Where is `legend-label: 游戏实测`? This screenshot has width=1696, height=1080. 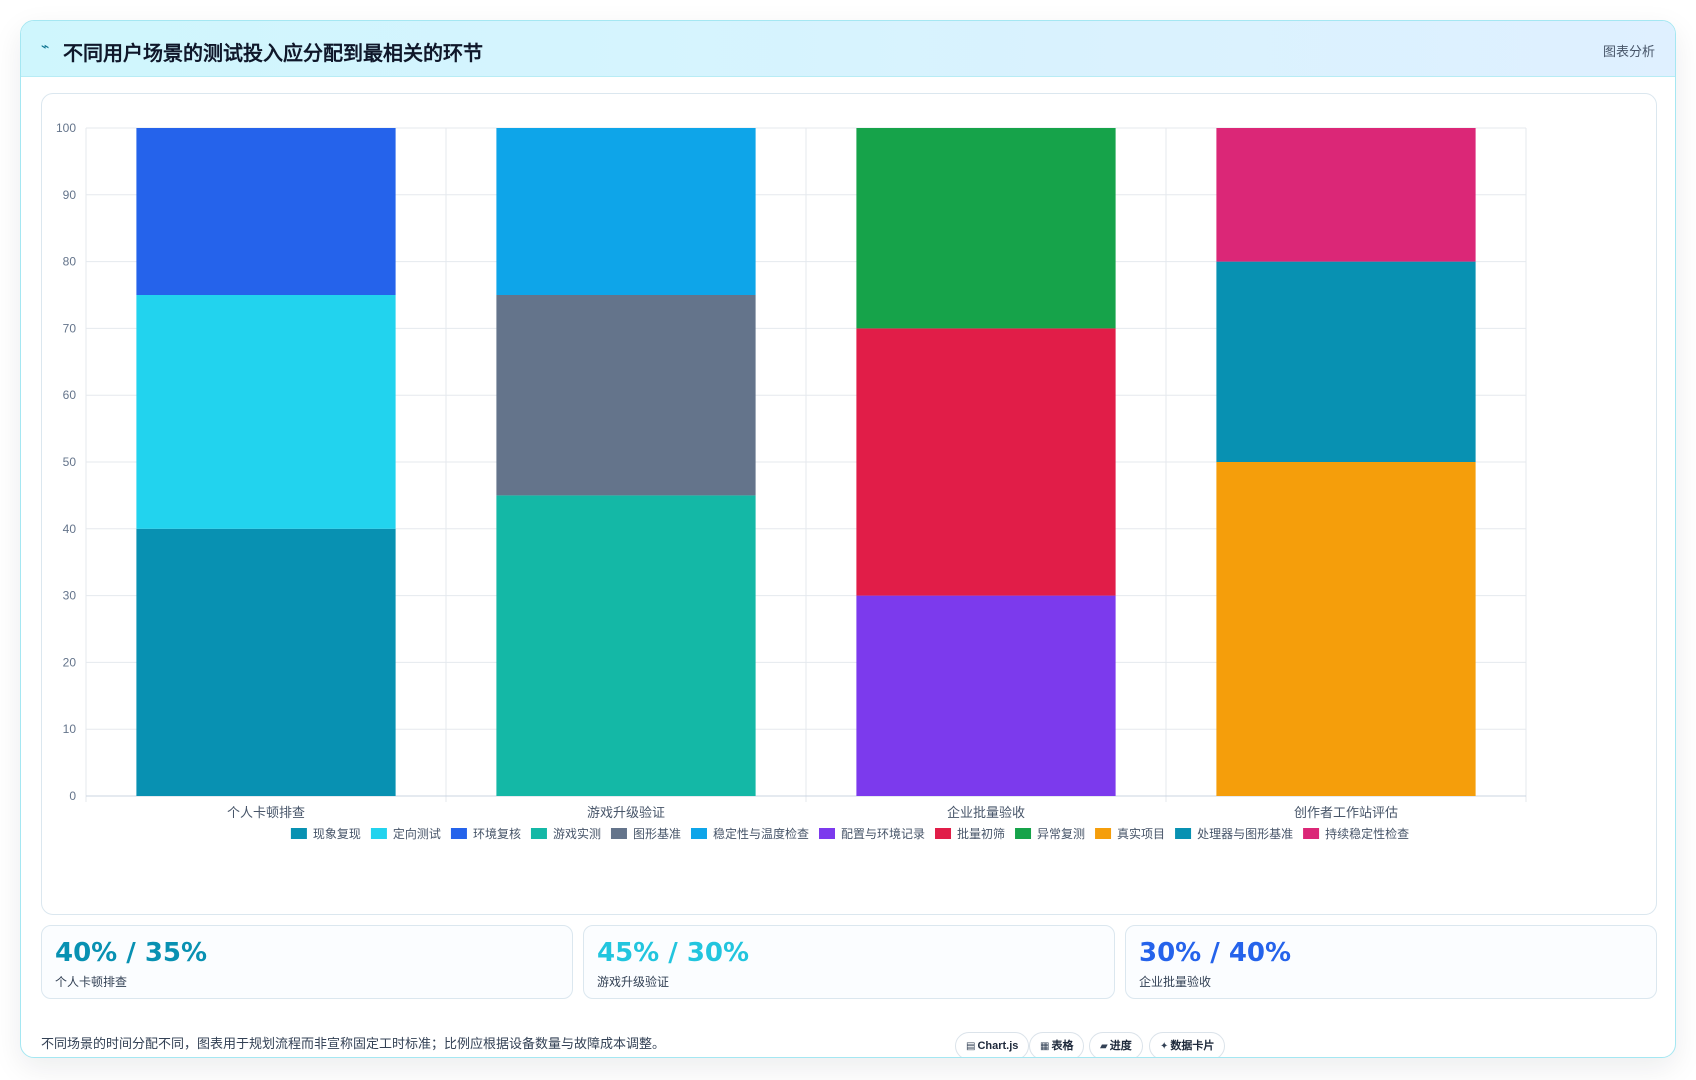
legend-label: 游戏实测 is located at coordinates (577, 833).